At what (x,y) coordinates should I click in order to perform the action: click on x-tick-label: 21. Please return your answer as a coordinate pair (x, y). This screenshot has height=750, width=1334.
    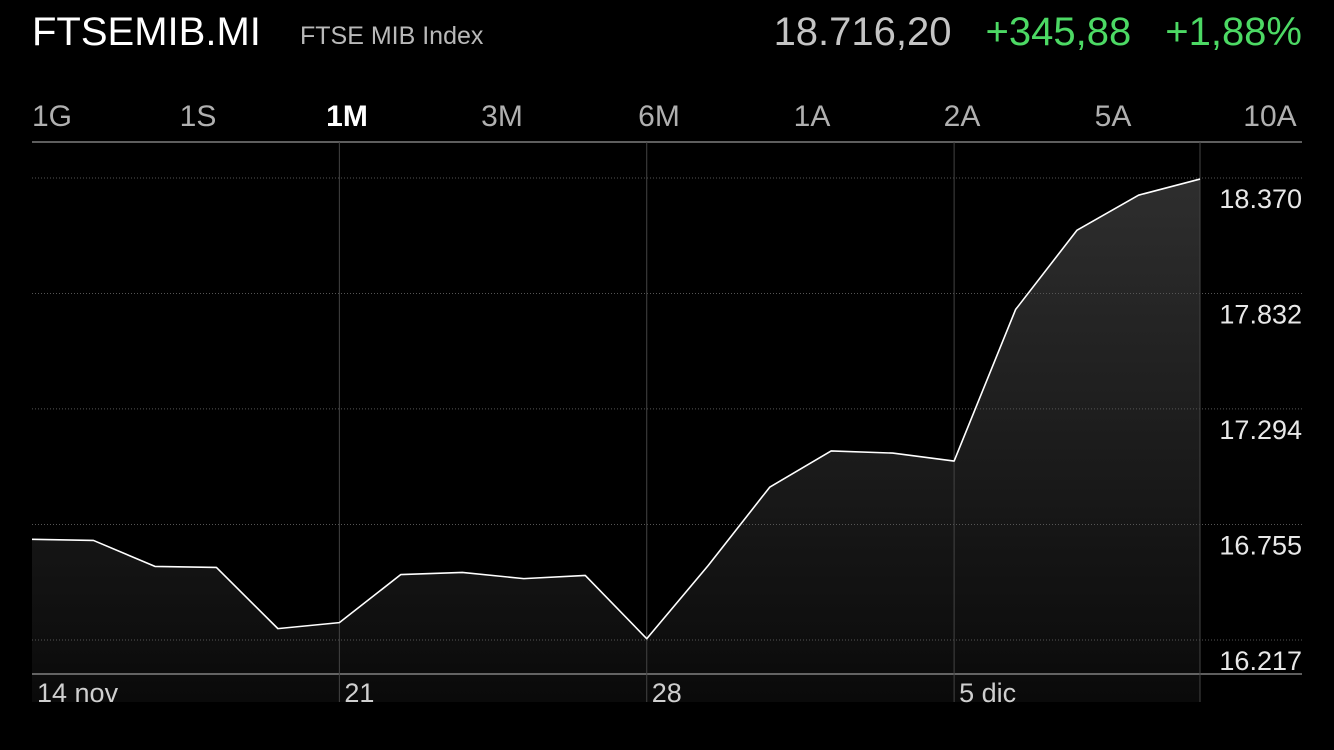
    Looking at the image, I should click on (359, 693).